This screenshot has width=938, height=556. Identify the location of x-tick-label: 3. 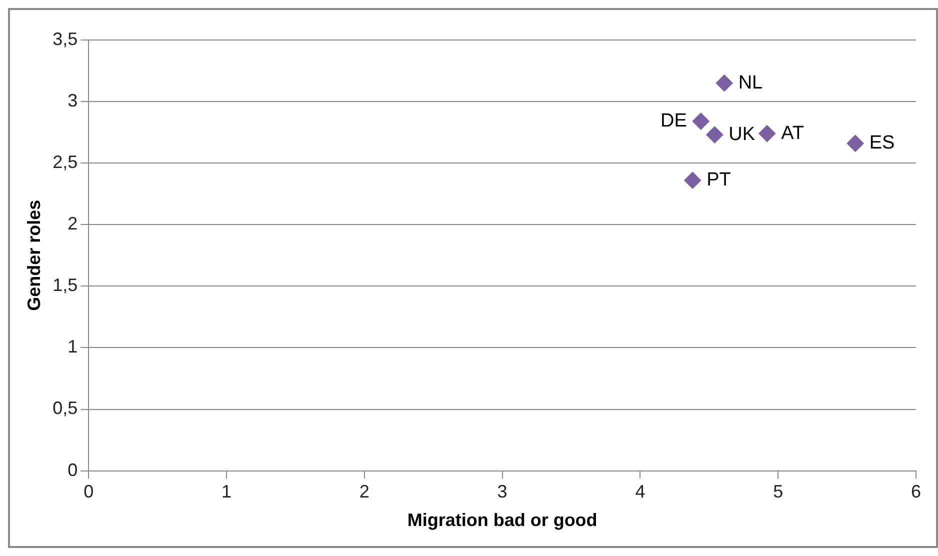
(502, 492).